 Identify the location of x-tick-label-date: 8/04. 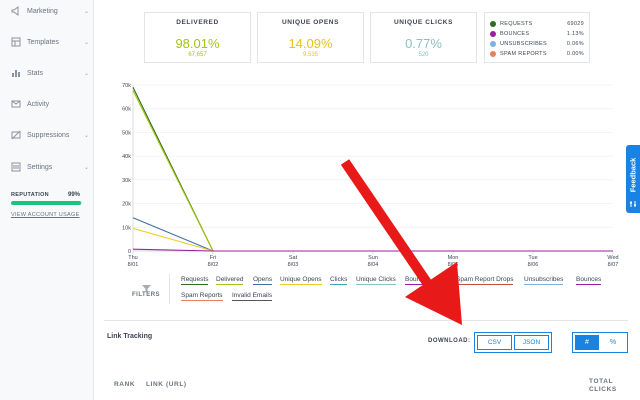
(373, 265).